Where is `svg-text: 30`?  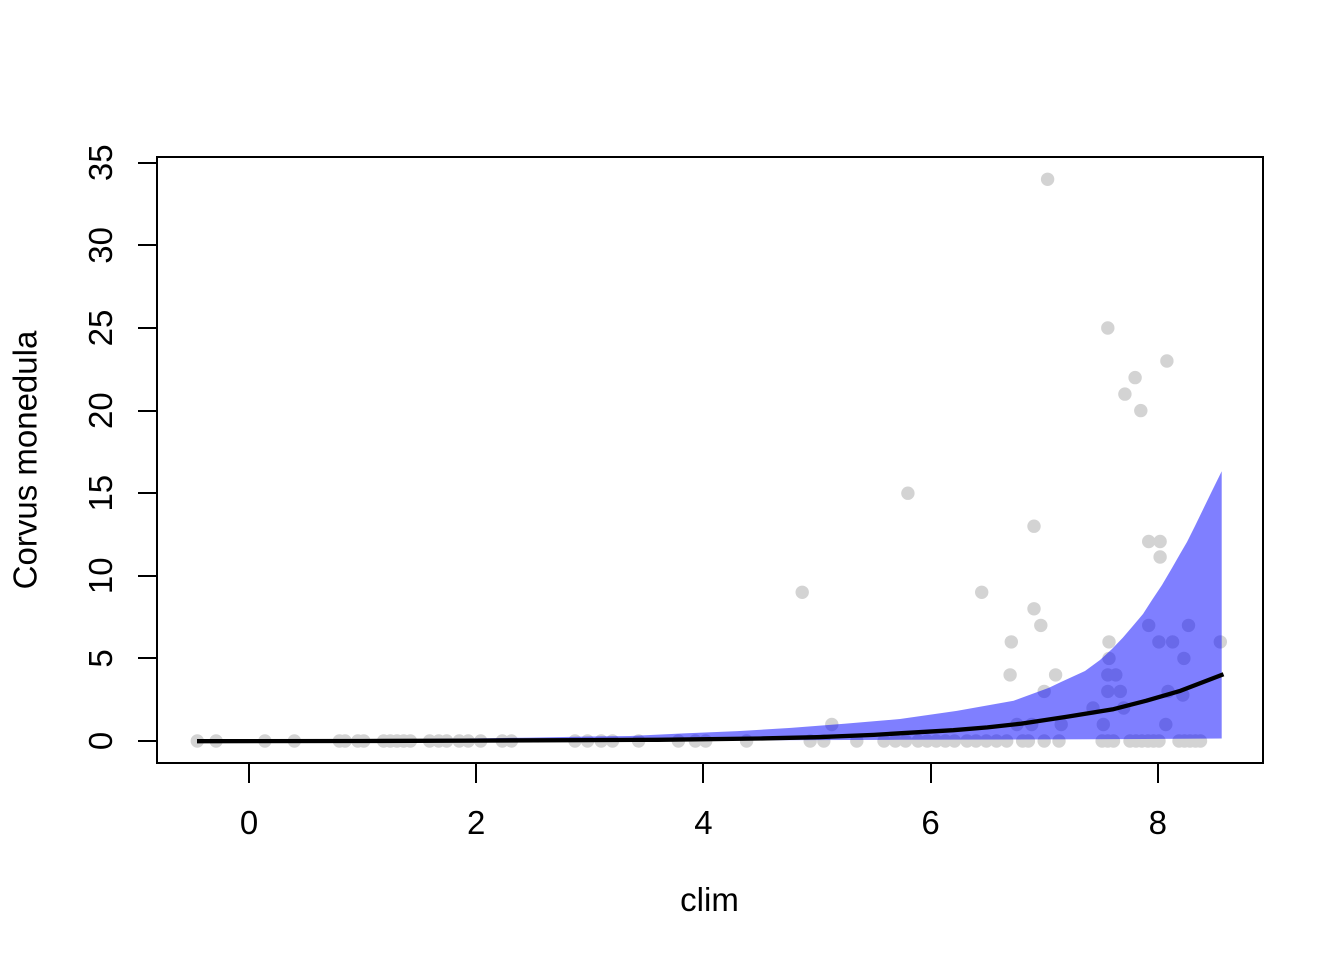 svg-text: 30 is located at coordinates (100, 245).